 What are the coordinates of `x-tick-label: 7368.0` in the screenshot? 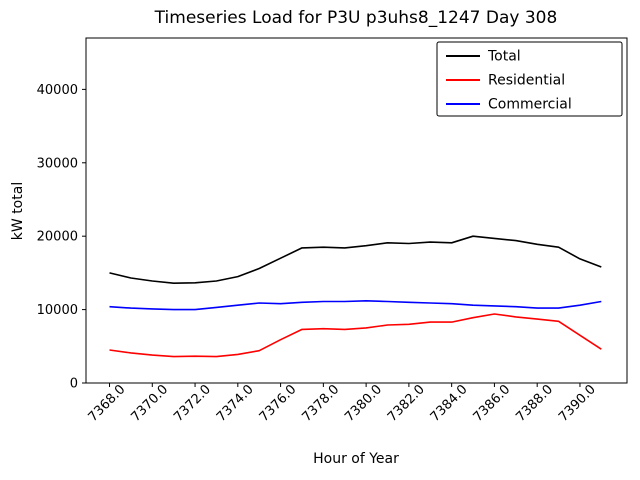 It's located at (107, 403).